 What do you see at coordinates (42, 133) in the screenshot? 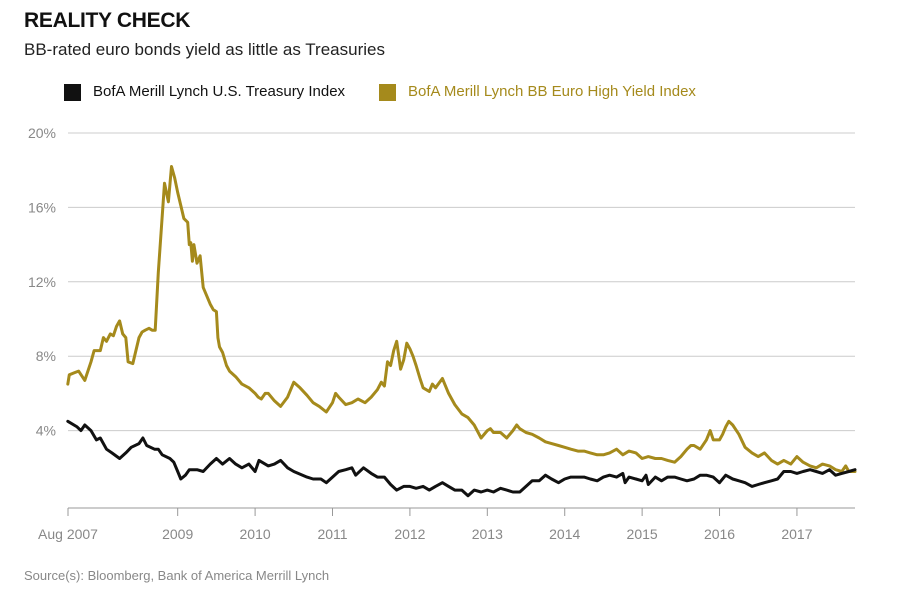
I see `y-tick-label: 20%` at bounding box center [42, 133].